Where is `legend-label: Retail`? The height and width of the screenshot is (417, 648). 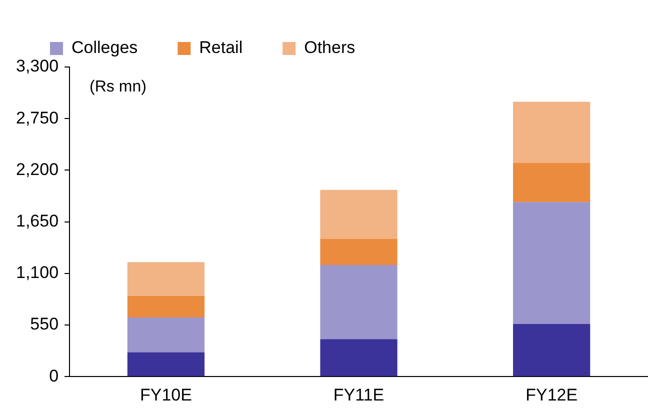
legend-label: Retail is located at coordinates (221, 48).